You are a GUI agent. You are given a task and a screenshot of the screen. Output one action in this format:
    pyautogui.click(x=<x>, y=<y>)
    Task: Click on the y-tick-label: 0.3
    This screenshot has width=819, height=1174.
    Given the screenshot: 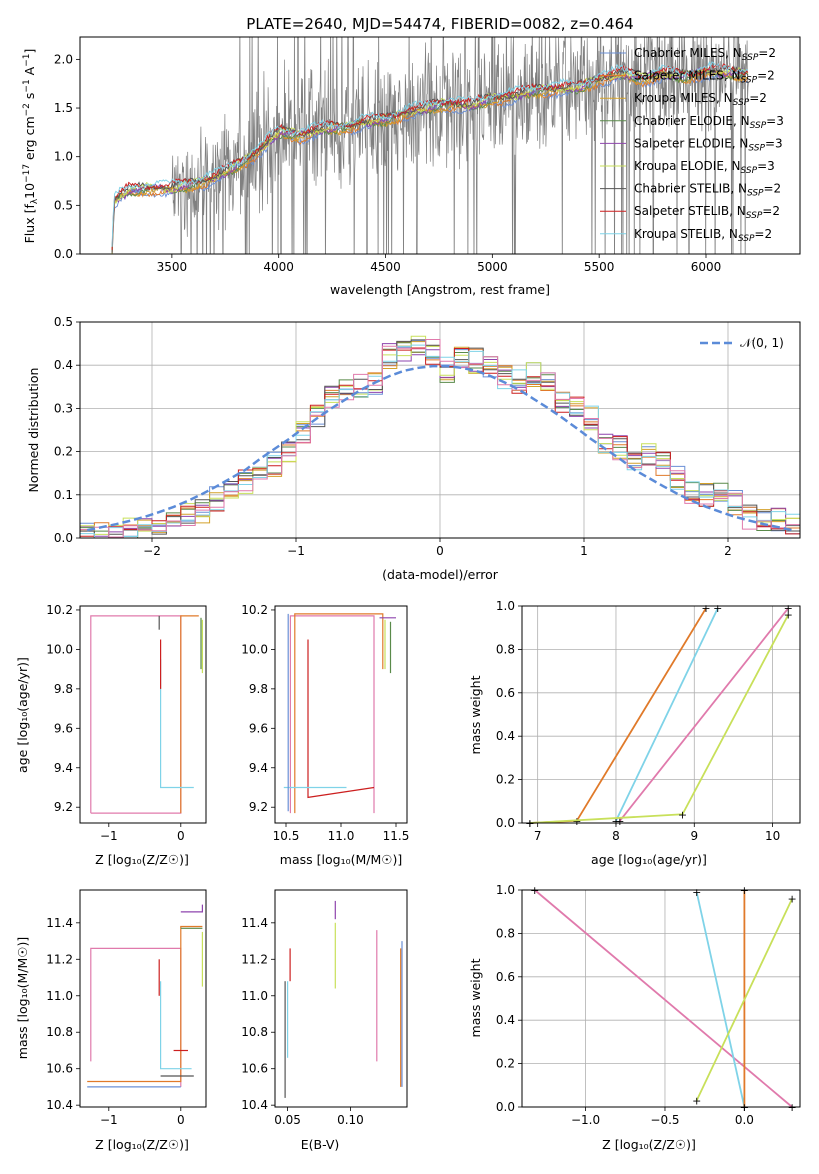 What is the action you would take?
    pyautogui.click(x=63, y=408)
    